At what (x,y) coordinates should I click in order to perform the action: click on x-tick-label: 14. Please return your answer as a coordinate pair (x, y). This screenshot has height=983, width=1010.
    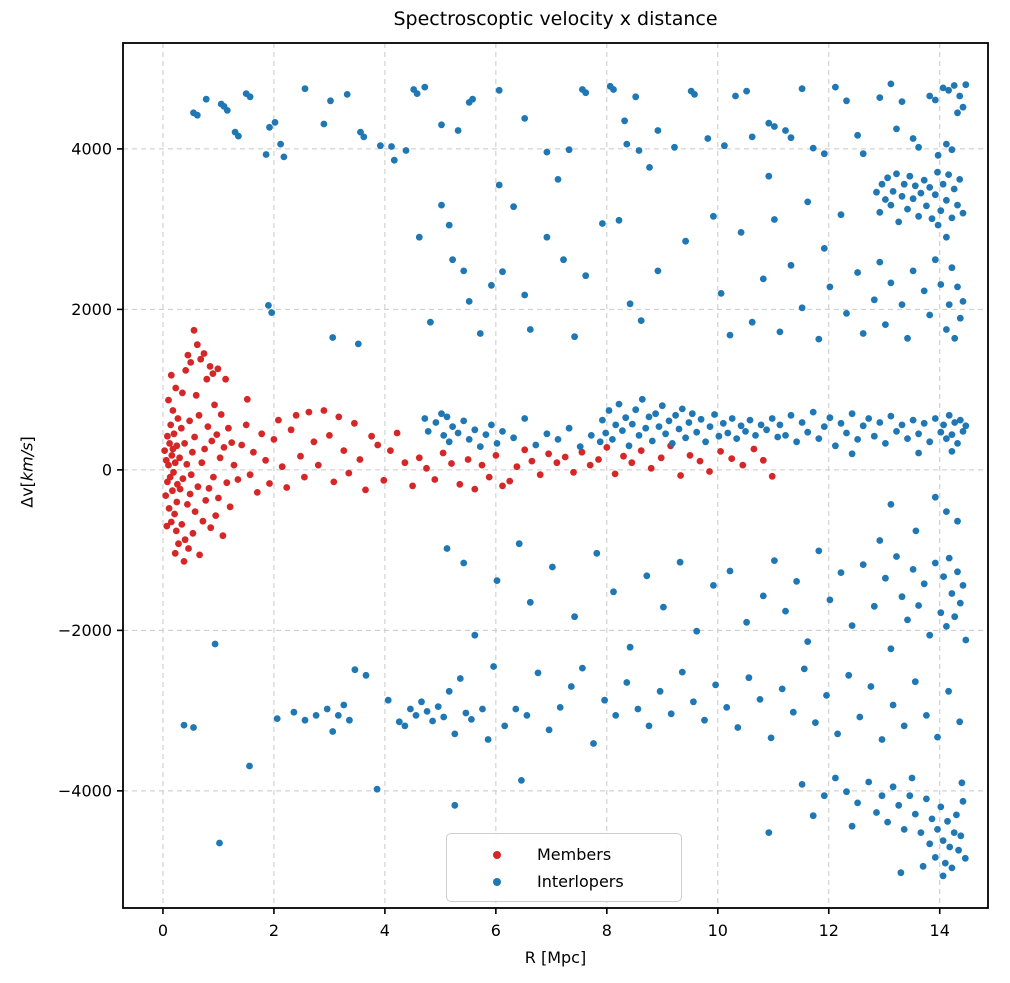
    Looking at the image, I should click on (940, 930).